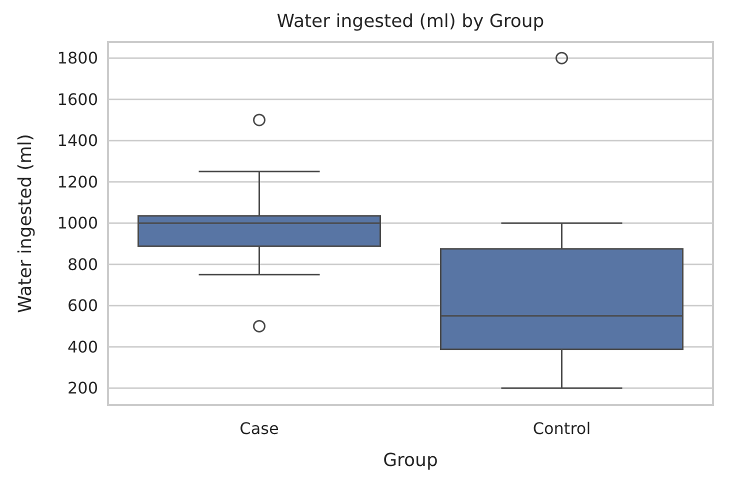  Describe the element at coordinates (259, 428) in the screenshot. I see `x-tick-label: Case` at that location.